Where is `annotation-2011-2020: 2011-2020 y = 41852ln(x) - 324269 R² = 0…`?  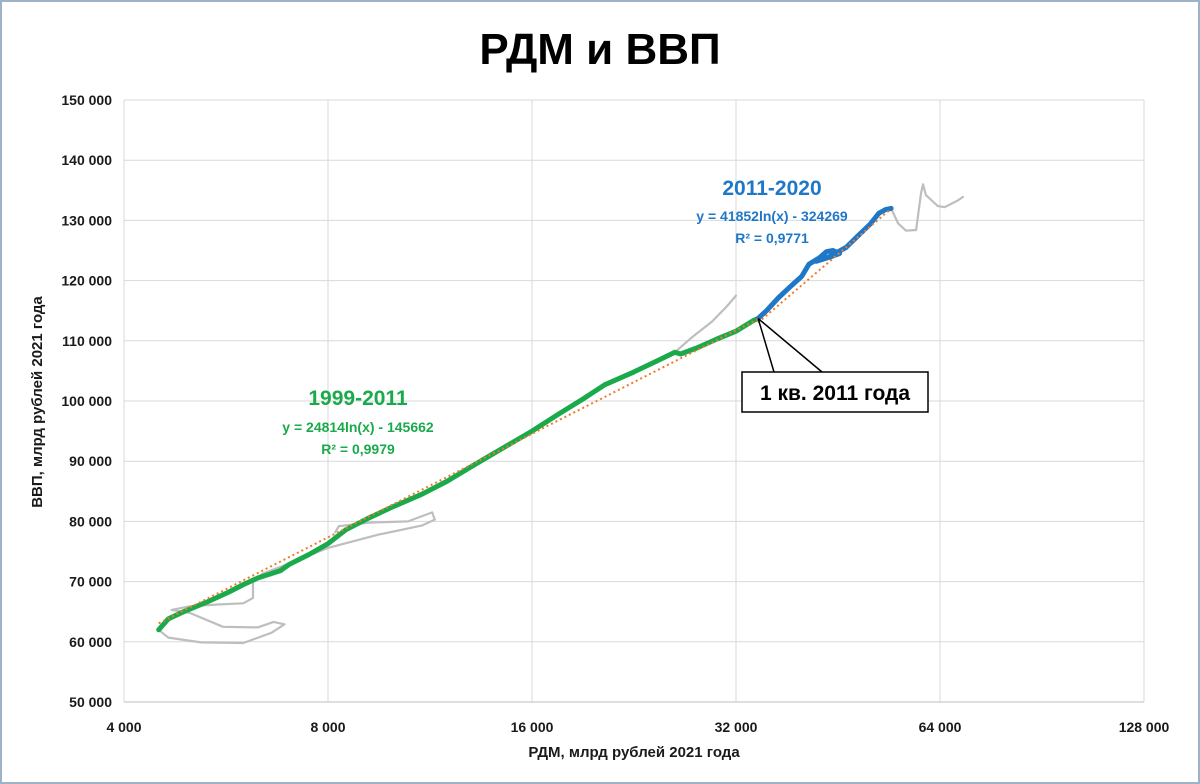 annotation-2011-2020: 2011-2020 y = 41852ln(x) - 324269 R² = 0… is located at coordinates (772, 211).